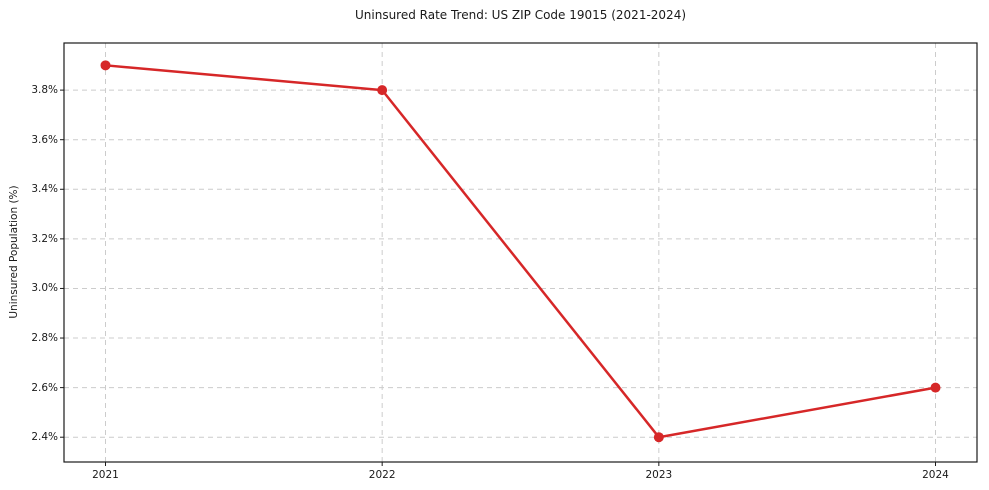 The width and height of the screenshot is (989, 490). Describe the element at coordinates (382, 90) in the screenshot. I see `data-point-2022` at that location.